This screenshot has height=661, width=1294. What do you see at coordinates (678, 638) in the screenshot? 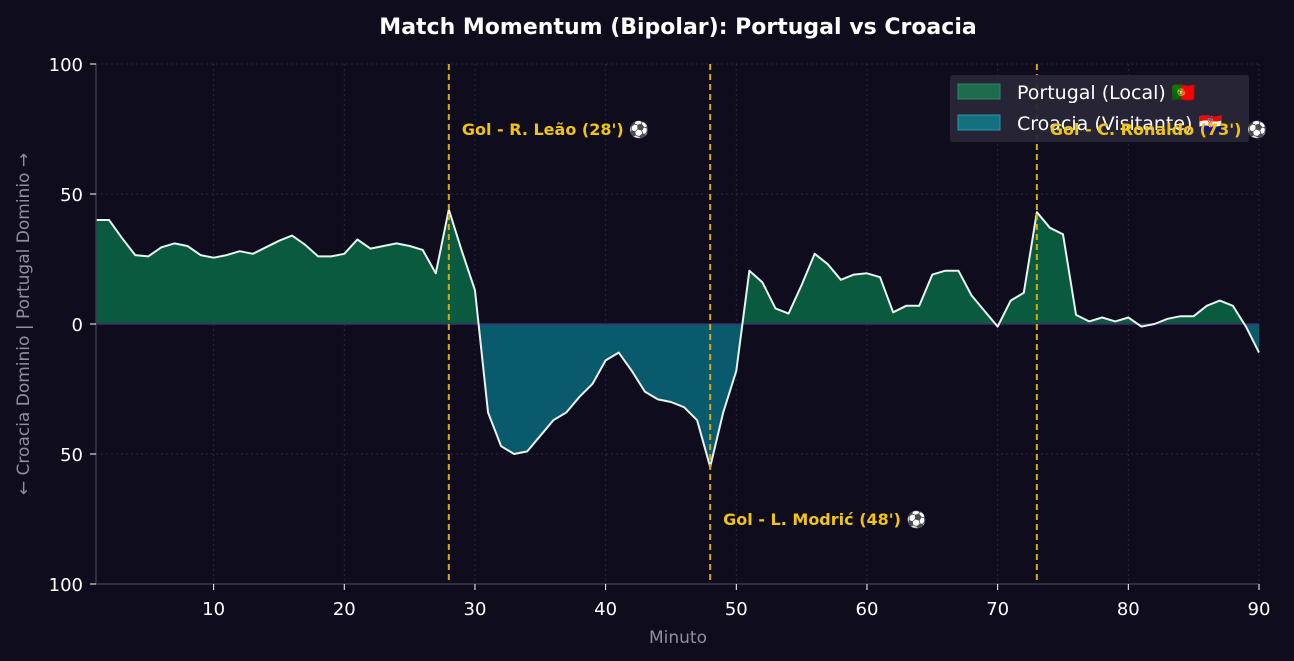
I see `x-axis-label: Minuto` at bounding box center [678, 638].